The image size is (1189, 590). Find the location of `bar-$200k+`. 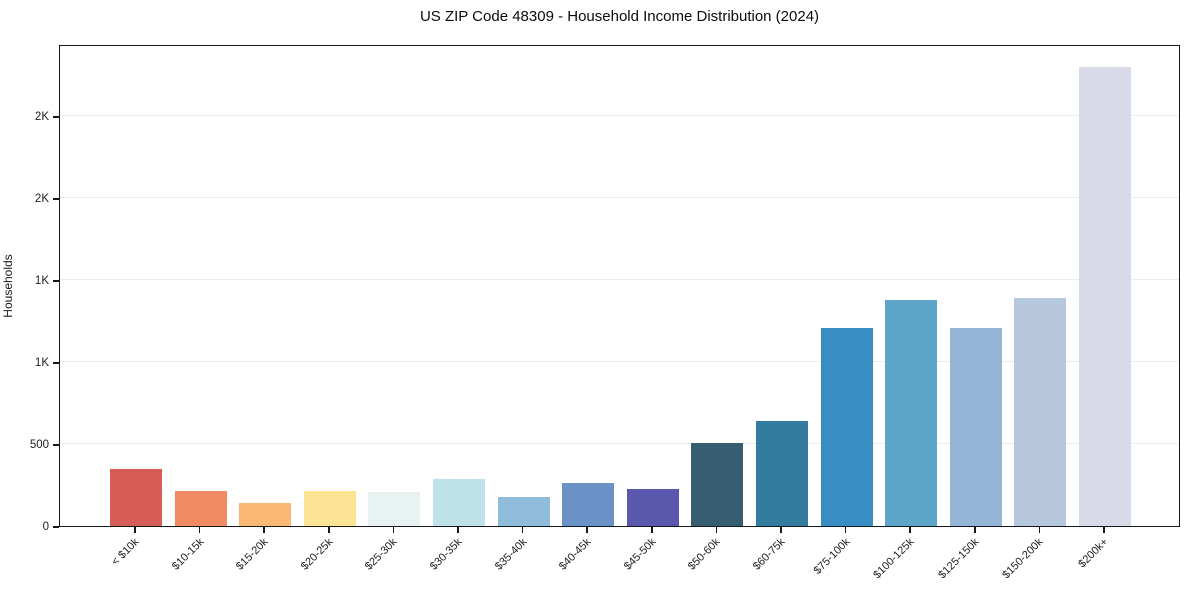

bar-$200k+ is located at coordinates (1105, 296).